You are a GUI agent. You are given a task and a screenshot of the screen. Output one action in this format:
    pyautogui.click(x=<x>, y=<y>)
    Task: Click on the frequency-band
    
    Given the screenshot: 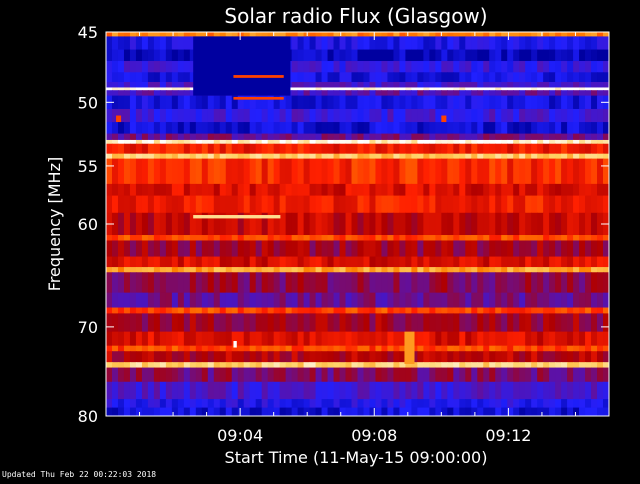 What is the action you would take?
    pyautogui.click(x=357, y=270)
    